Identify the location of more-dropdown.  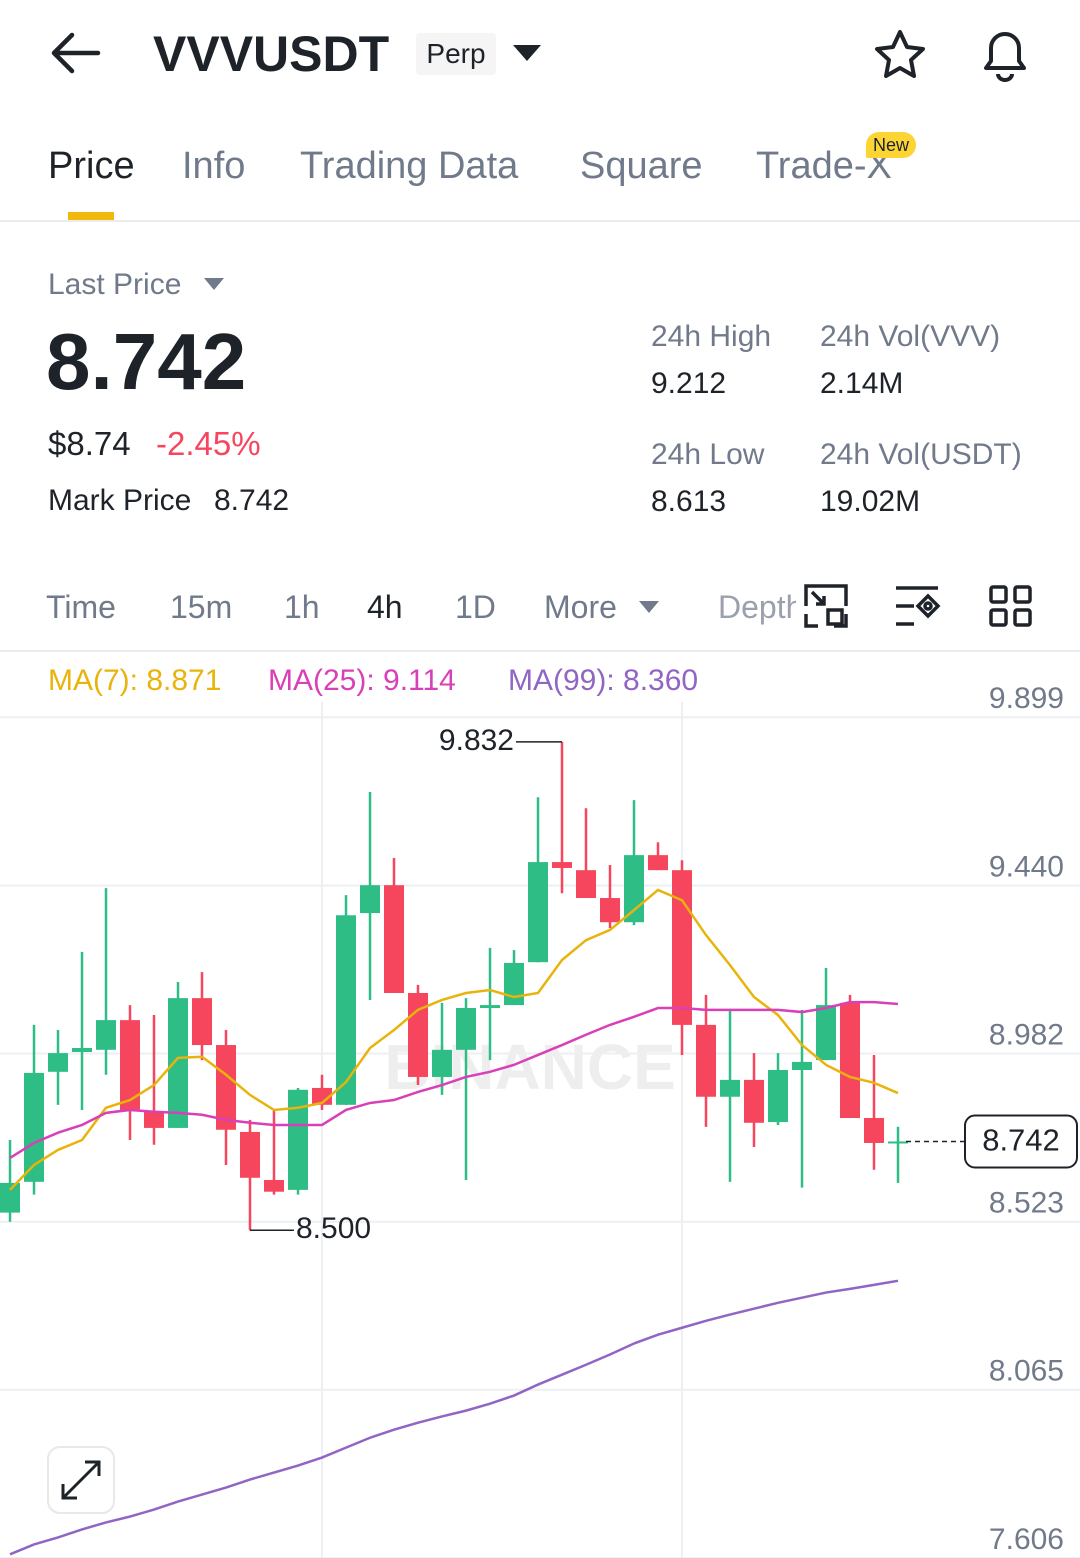
(649, 607).